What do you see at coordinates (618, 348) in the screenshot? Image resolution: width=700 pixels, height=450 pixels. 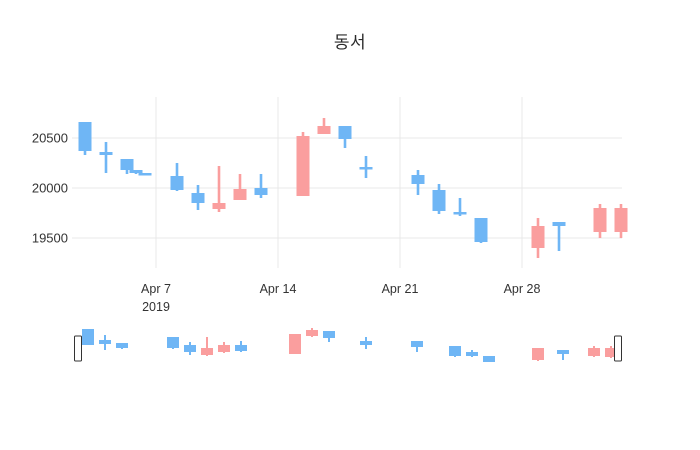 I see `right-handle` at bounding box center [618, 348].